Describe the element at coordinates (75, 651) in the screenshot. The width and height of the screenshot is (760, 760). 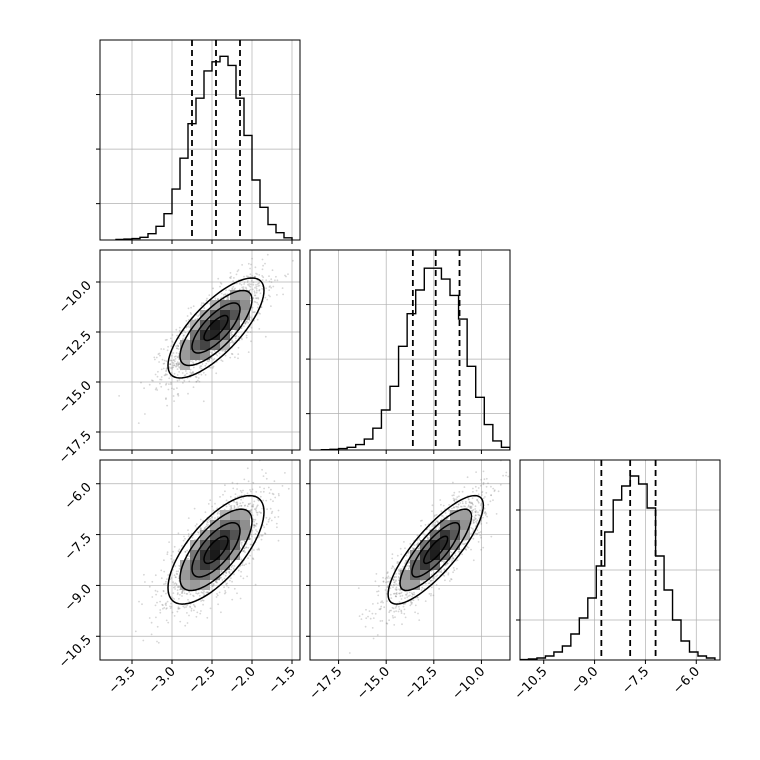
I see `scatter-3-vs-1-ytick-label-0: −10.5` at that location.